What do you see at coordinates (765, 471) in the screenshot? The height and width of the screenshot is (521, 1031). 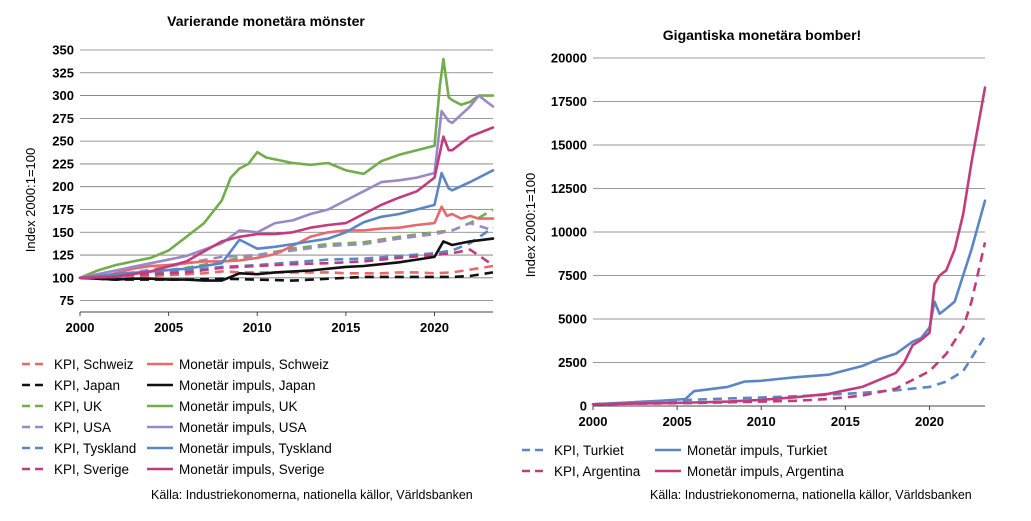 I see `legend-label: Monetär impuls, Argentina` at bounding box center [765, 471].